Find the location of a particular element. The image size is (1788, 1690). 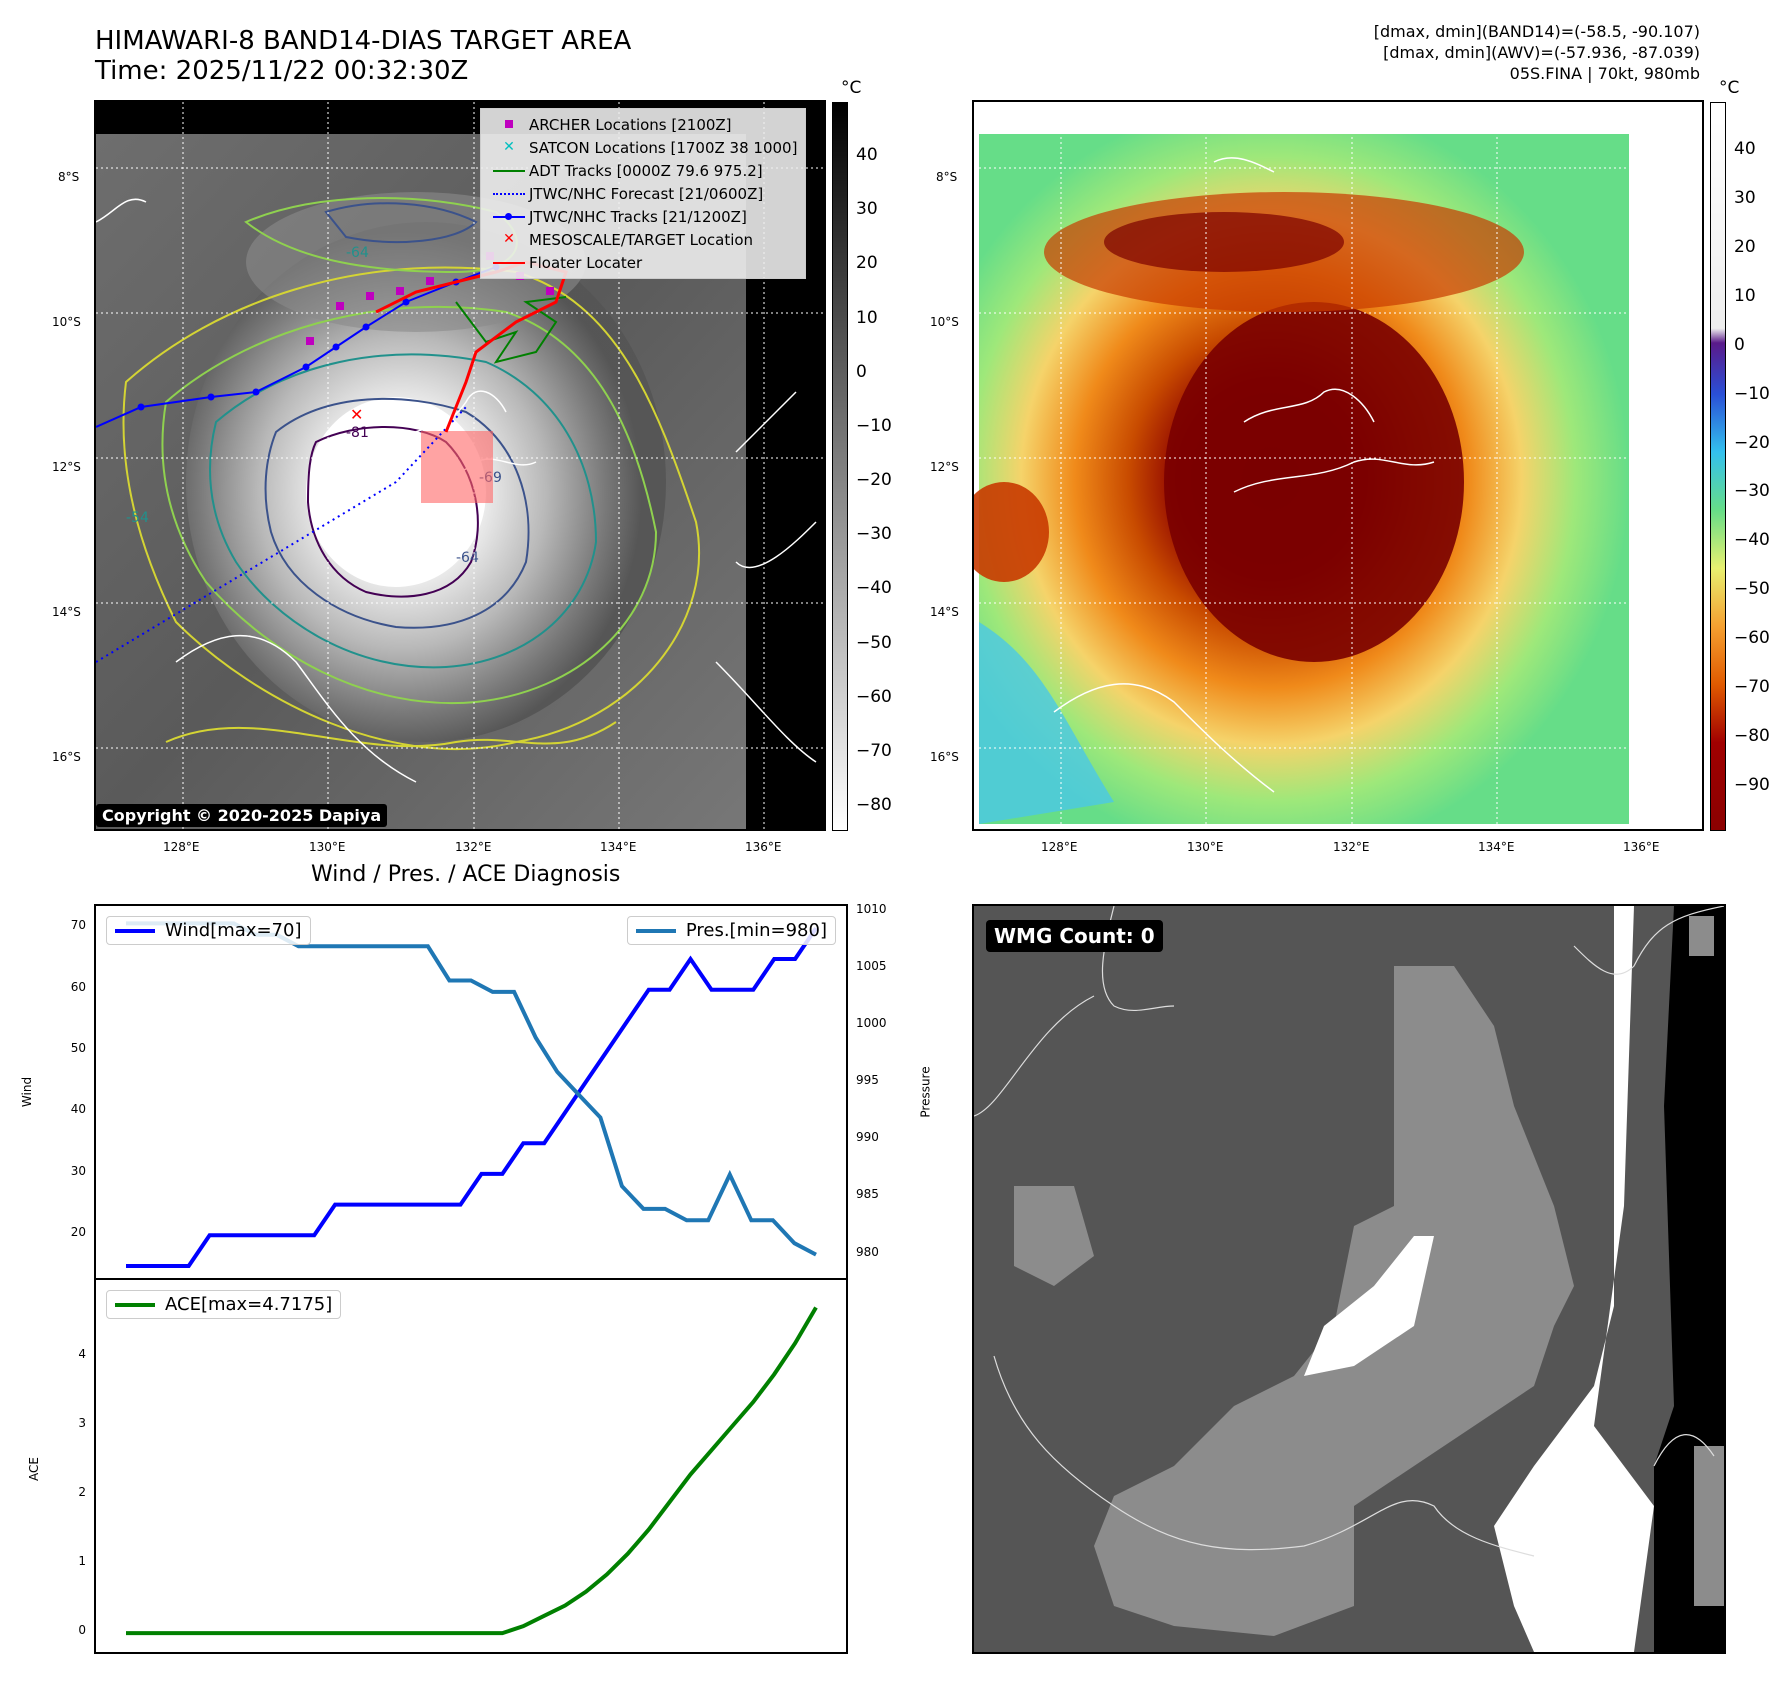

legend-item-archer: ARCHER Locations [2100Z] is located at coordinates (643, 124).